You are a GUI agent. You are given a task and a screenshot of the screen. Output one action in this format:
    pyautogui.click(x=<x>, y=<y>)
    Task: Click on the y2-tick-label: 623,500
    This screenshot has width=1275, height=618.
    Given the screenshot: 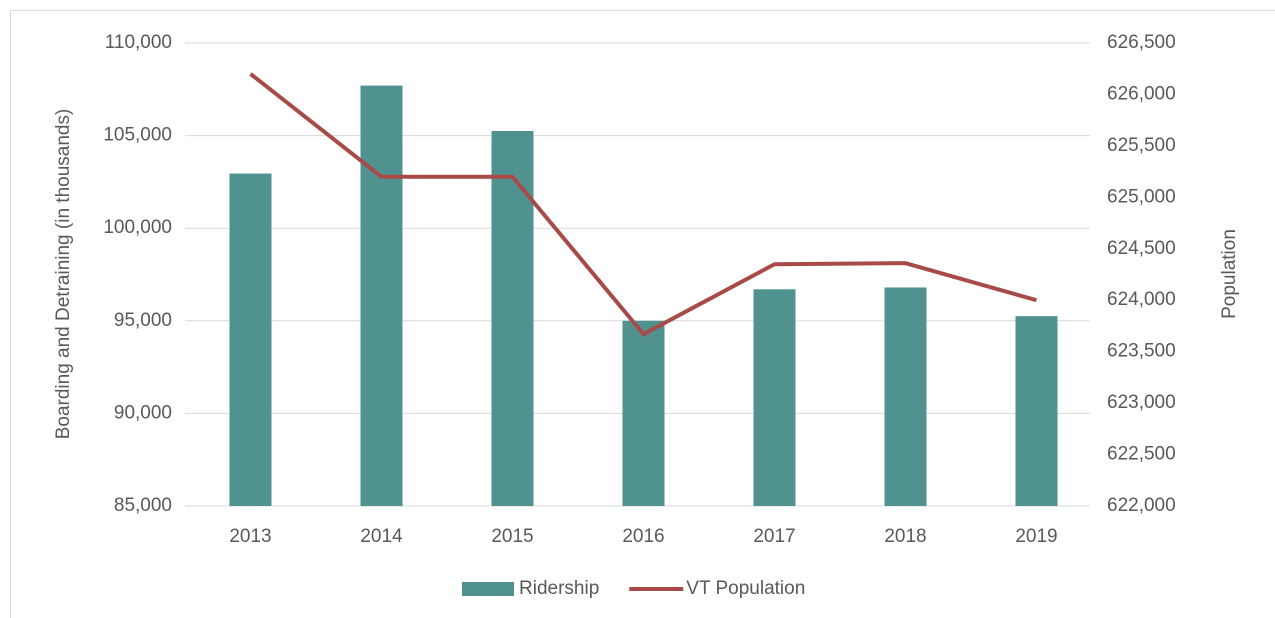 What is the action you would take?
    pyautogui.click(x=1141, y=351)
    